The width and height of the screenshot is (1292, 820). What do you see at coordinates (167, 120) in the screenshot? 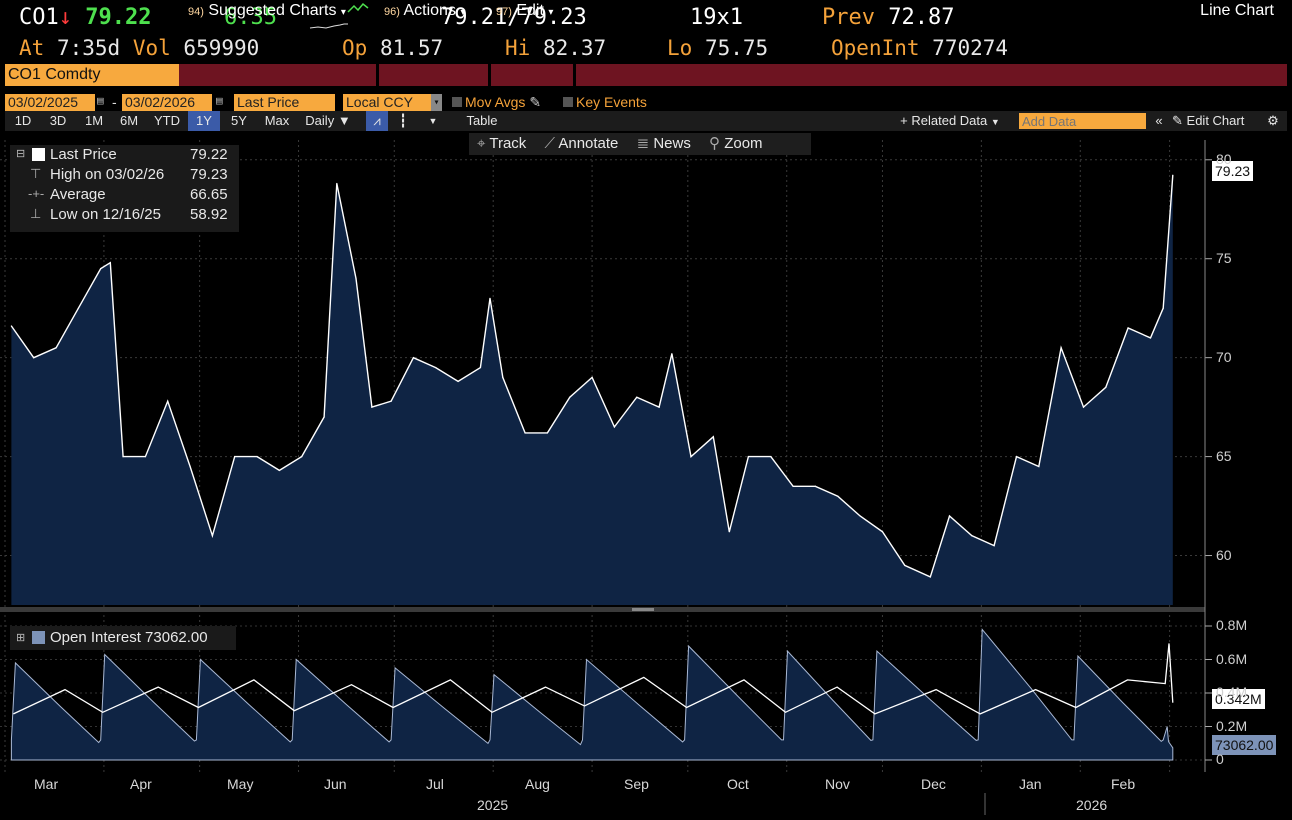
I see `range-button-ytd: YTD` at bounding box center [167, 120].